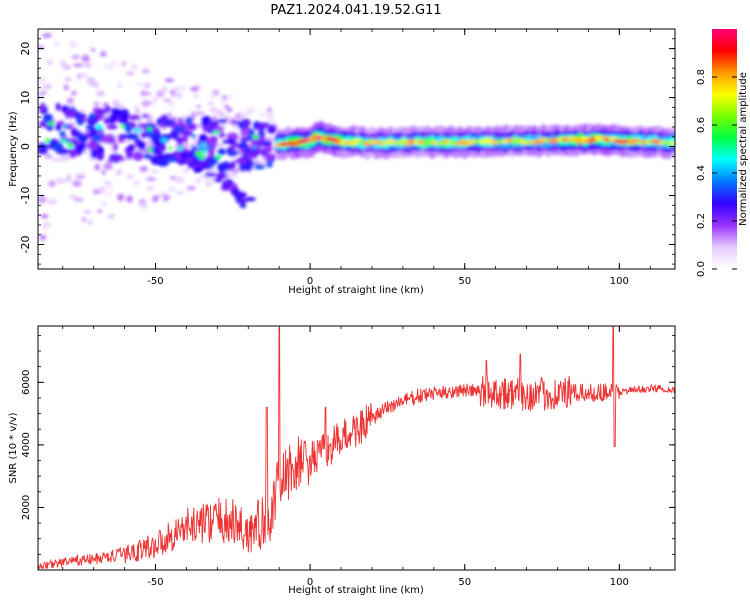 This screenshot has height=600, width=750. What do you see at coordinates (671, 143) in the screenshot?
I see `spectrogram-ridge-segment` at bounding box center [671, 143].